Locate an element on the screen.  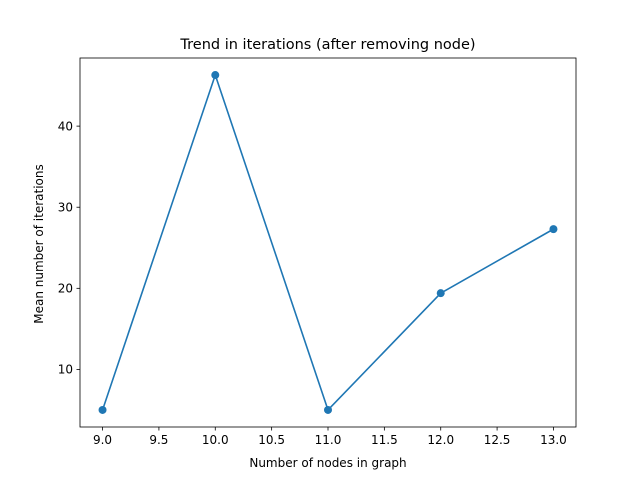
y-axis-label: Mean number of iterations is located at coordinates (39, 244).